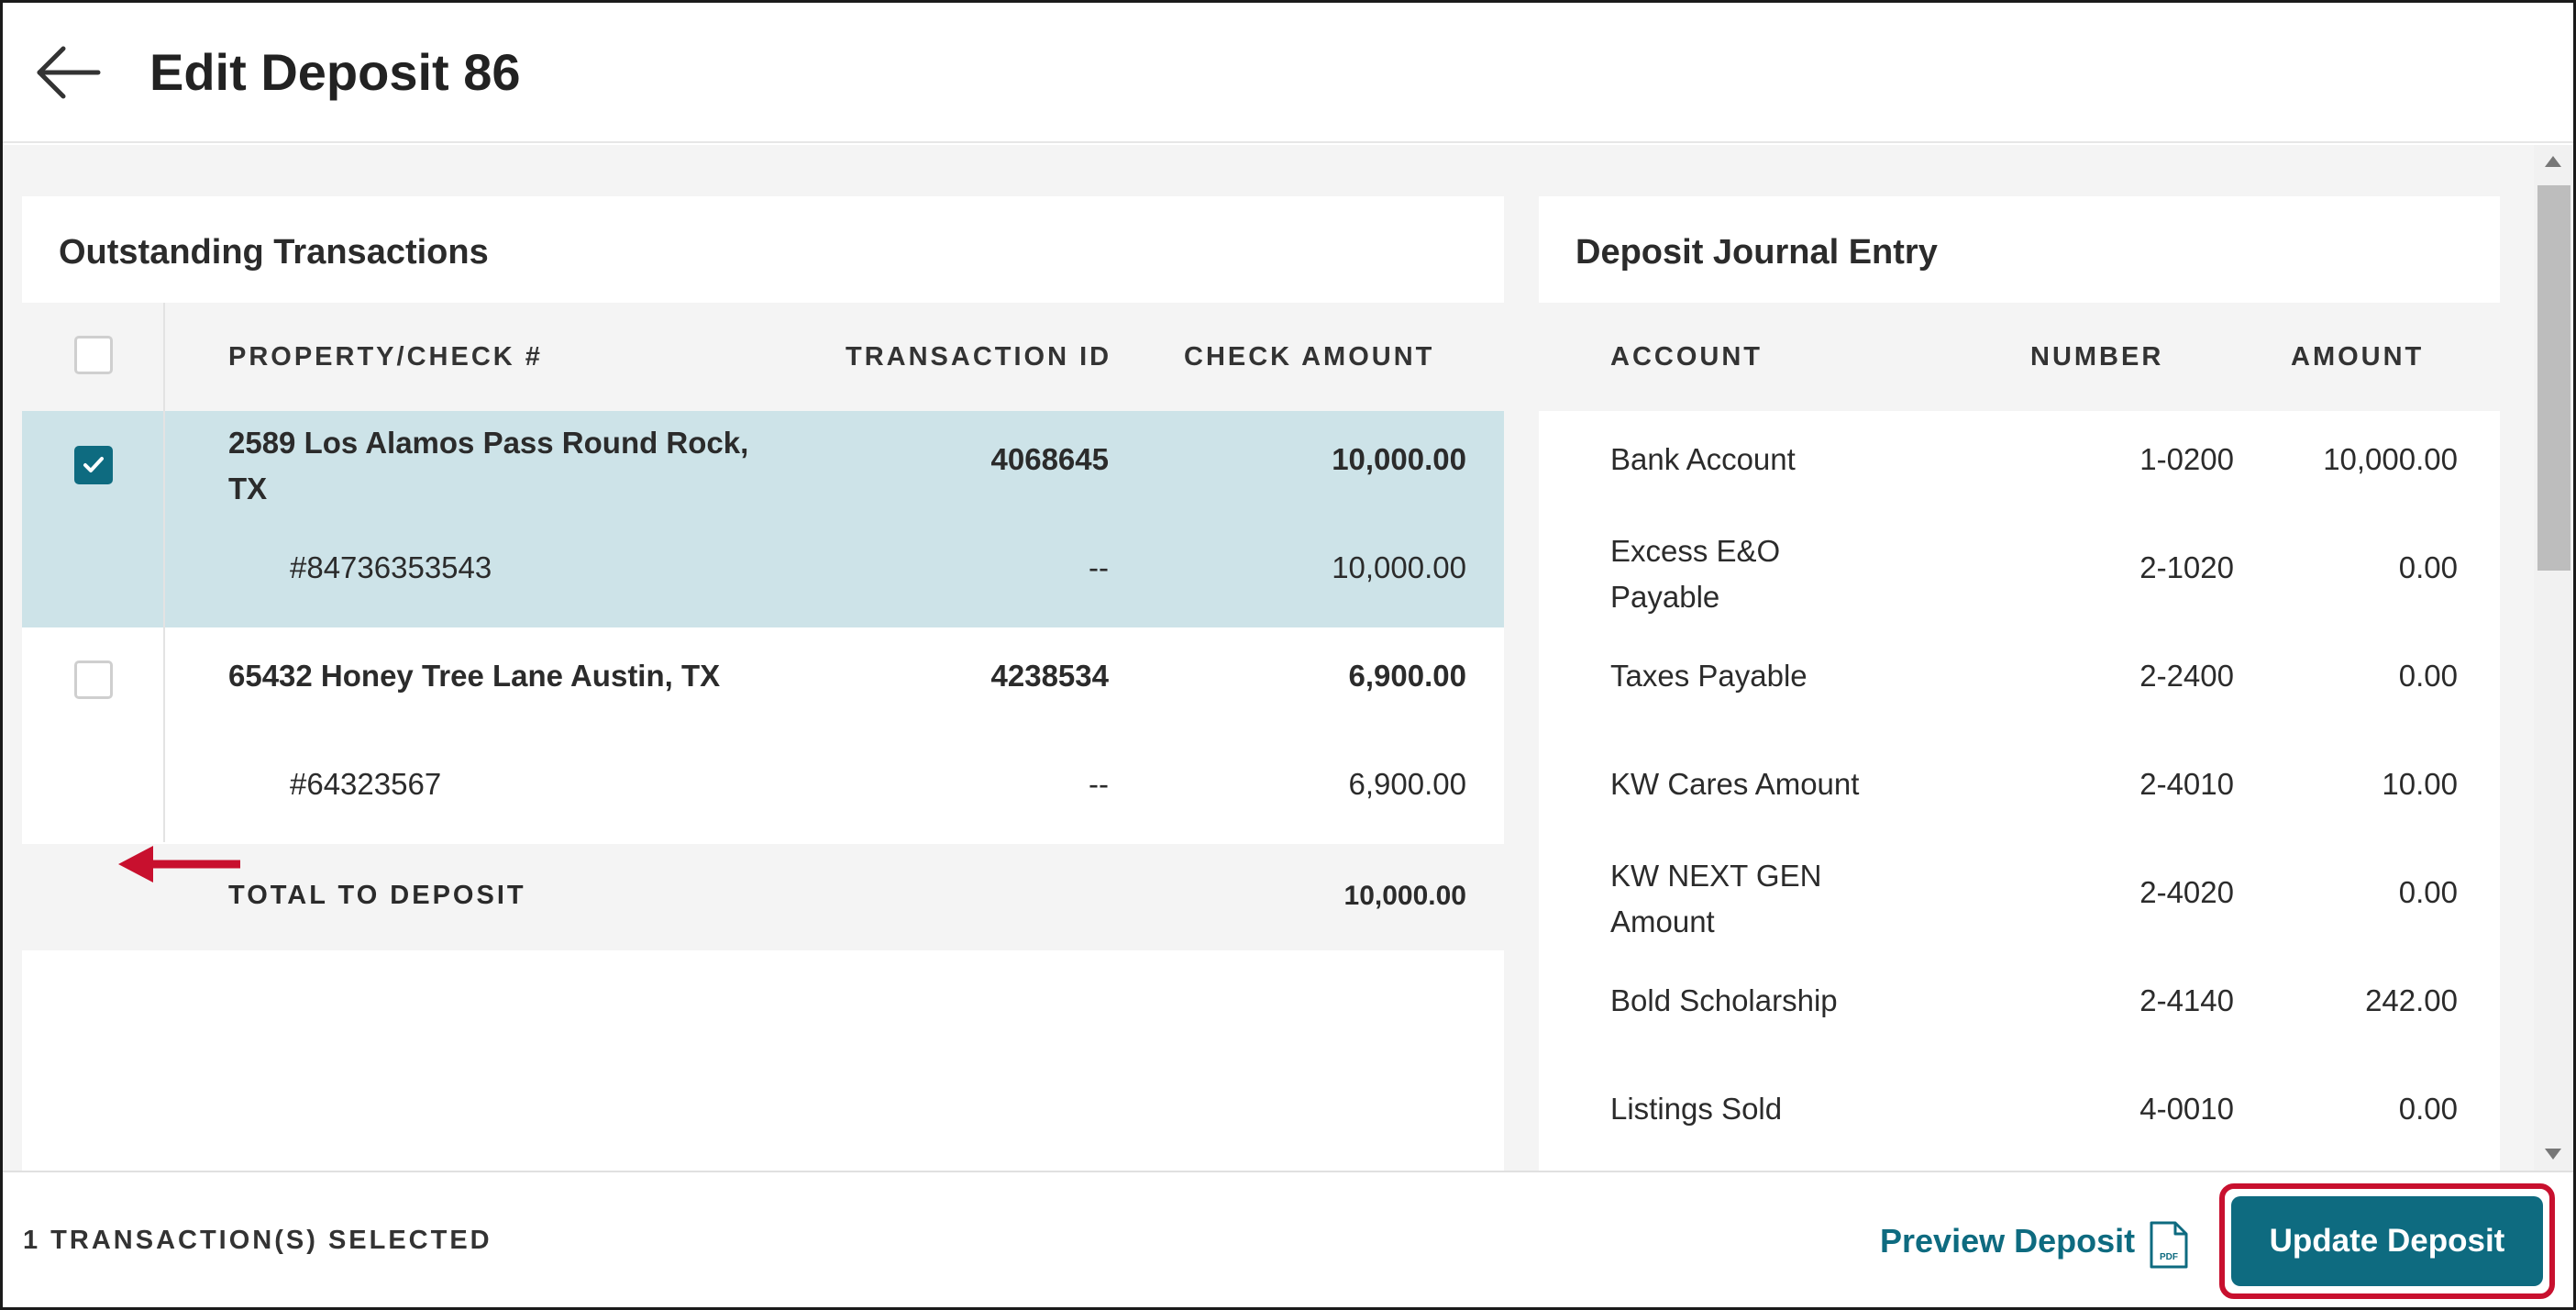 The image size is (2576, 1310). I want to click on journal-table-header: ACCOUNT NUMBER AMOUNT, so click(2019, 357).